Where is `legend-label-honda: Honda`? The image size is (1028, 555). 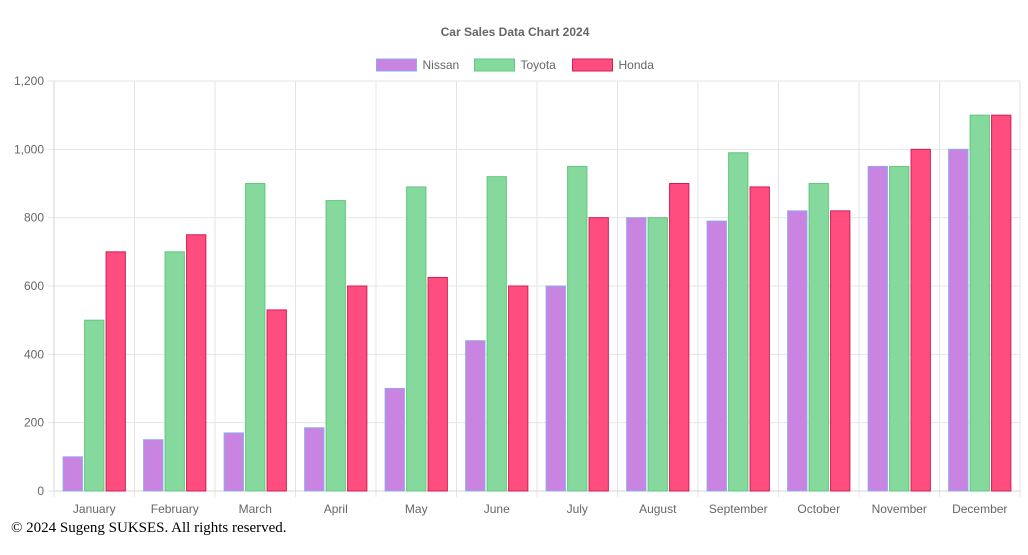
legend-label-honda: Honda is located at coordinates (637, 65).